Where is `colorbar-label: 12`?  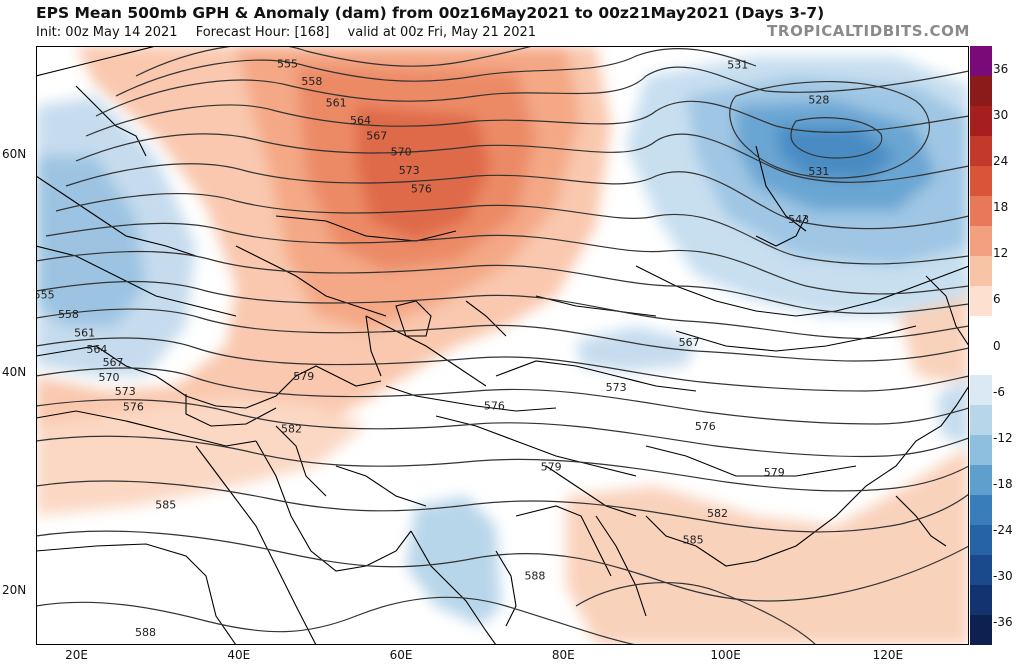
colorbar-label: 12 is located at coordinates (1001, 253).